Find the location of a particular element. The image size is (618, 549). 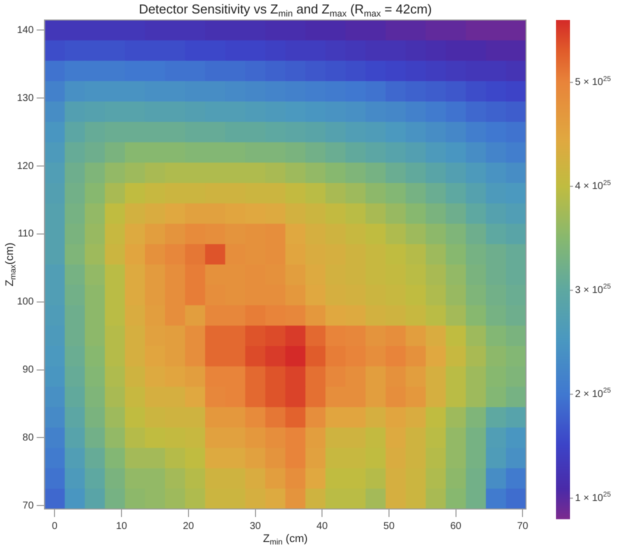

x-tick-label: 60 is located at coordinates (456, 526).